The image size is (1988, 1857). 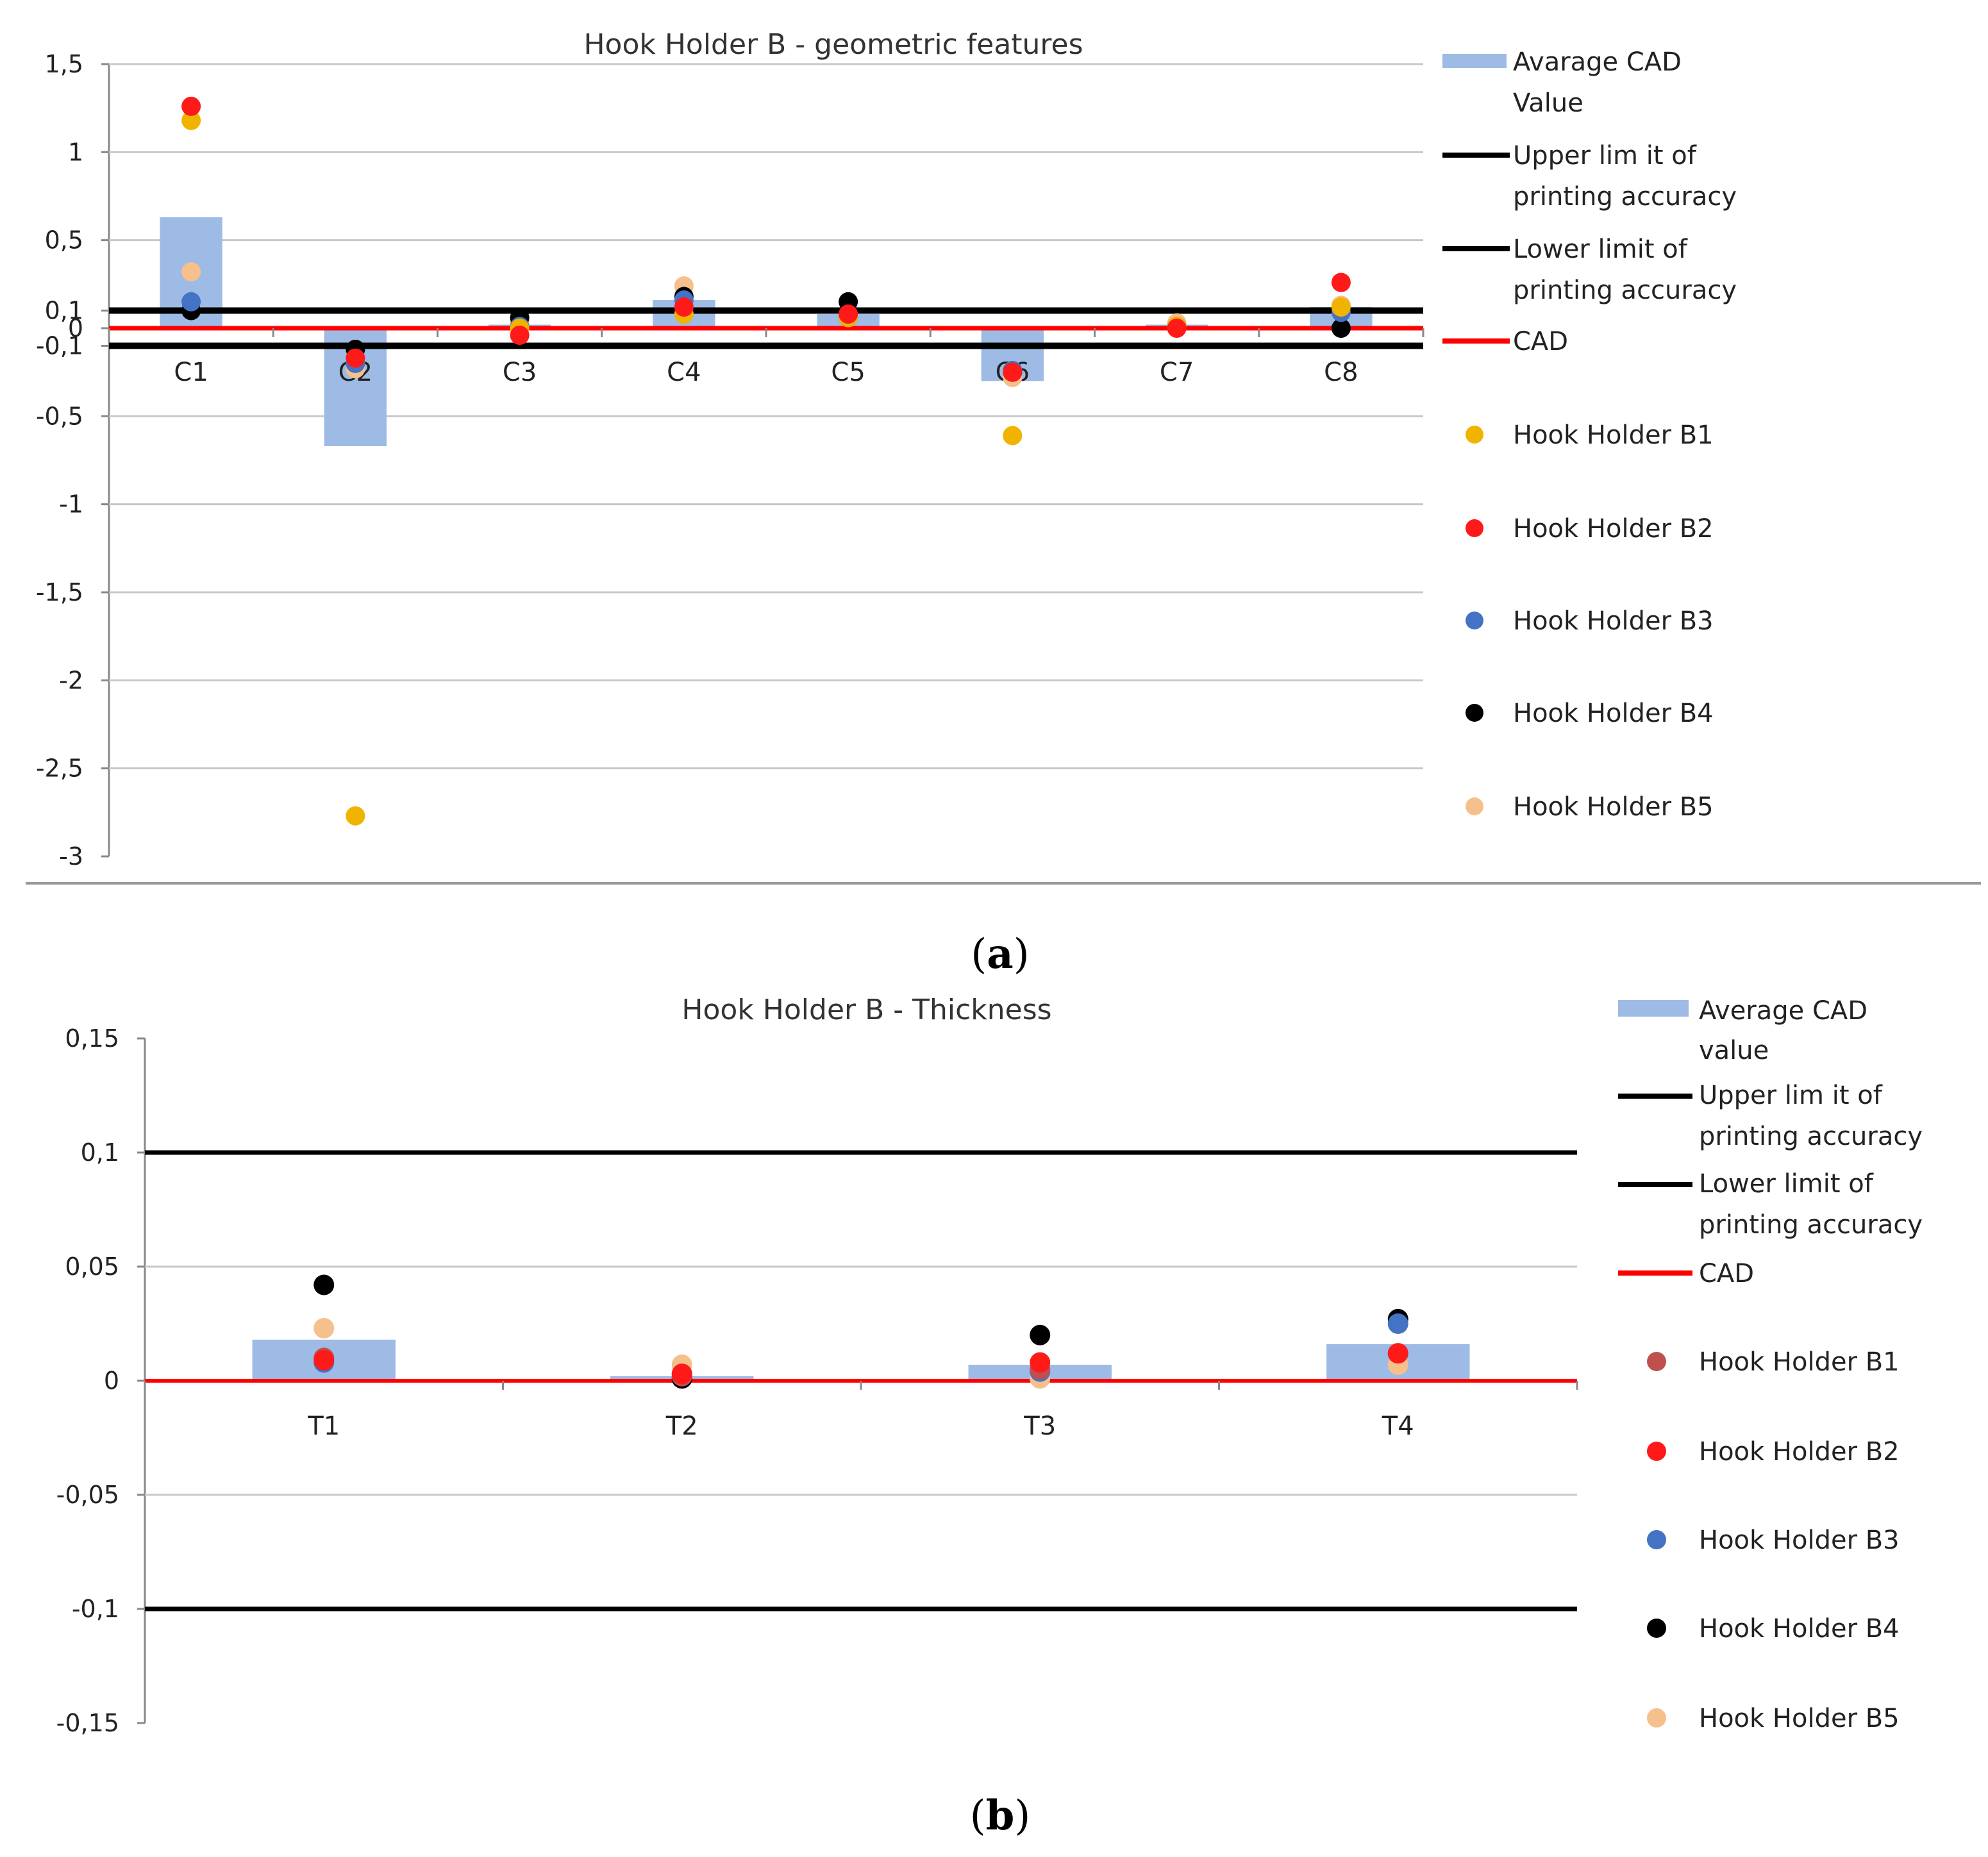 I want to click on chart-a-title: Hook Holder B - geometric features, so click(x=833, y=45).